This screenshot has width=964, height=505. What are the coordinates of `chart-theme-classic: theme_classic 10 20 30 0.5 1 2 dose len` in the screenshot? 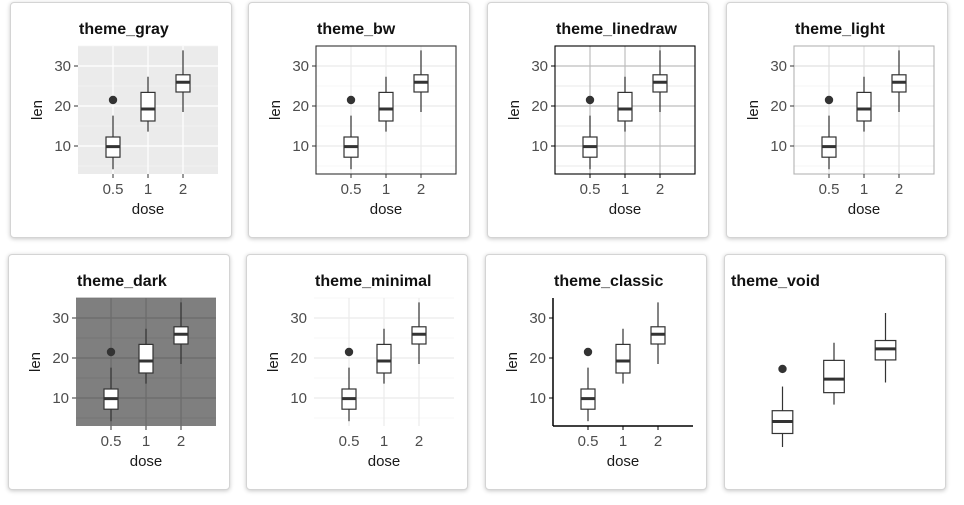 It's located at (598, 371).